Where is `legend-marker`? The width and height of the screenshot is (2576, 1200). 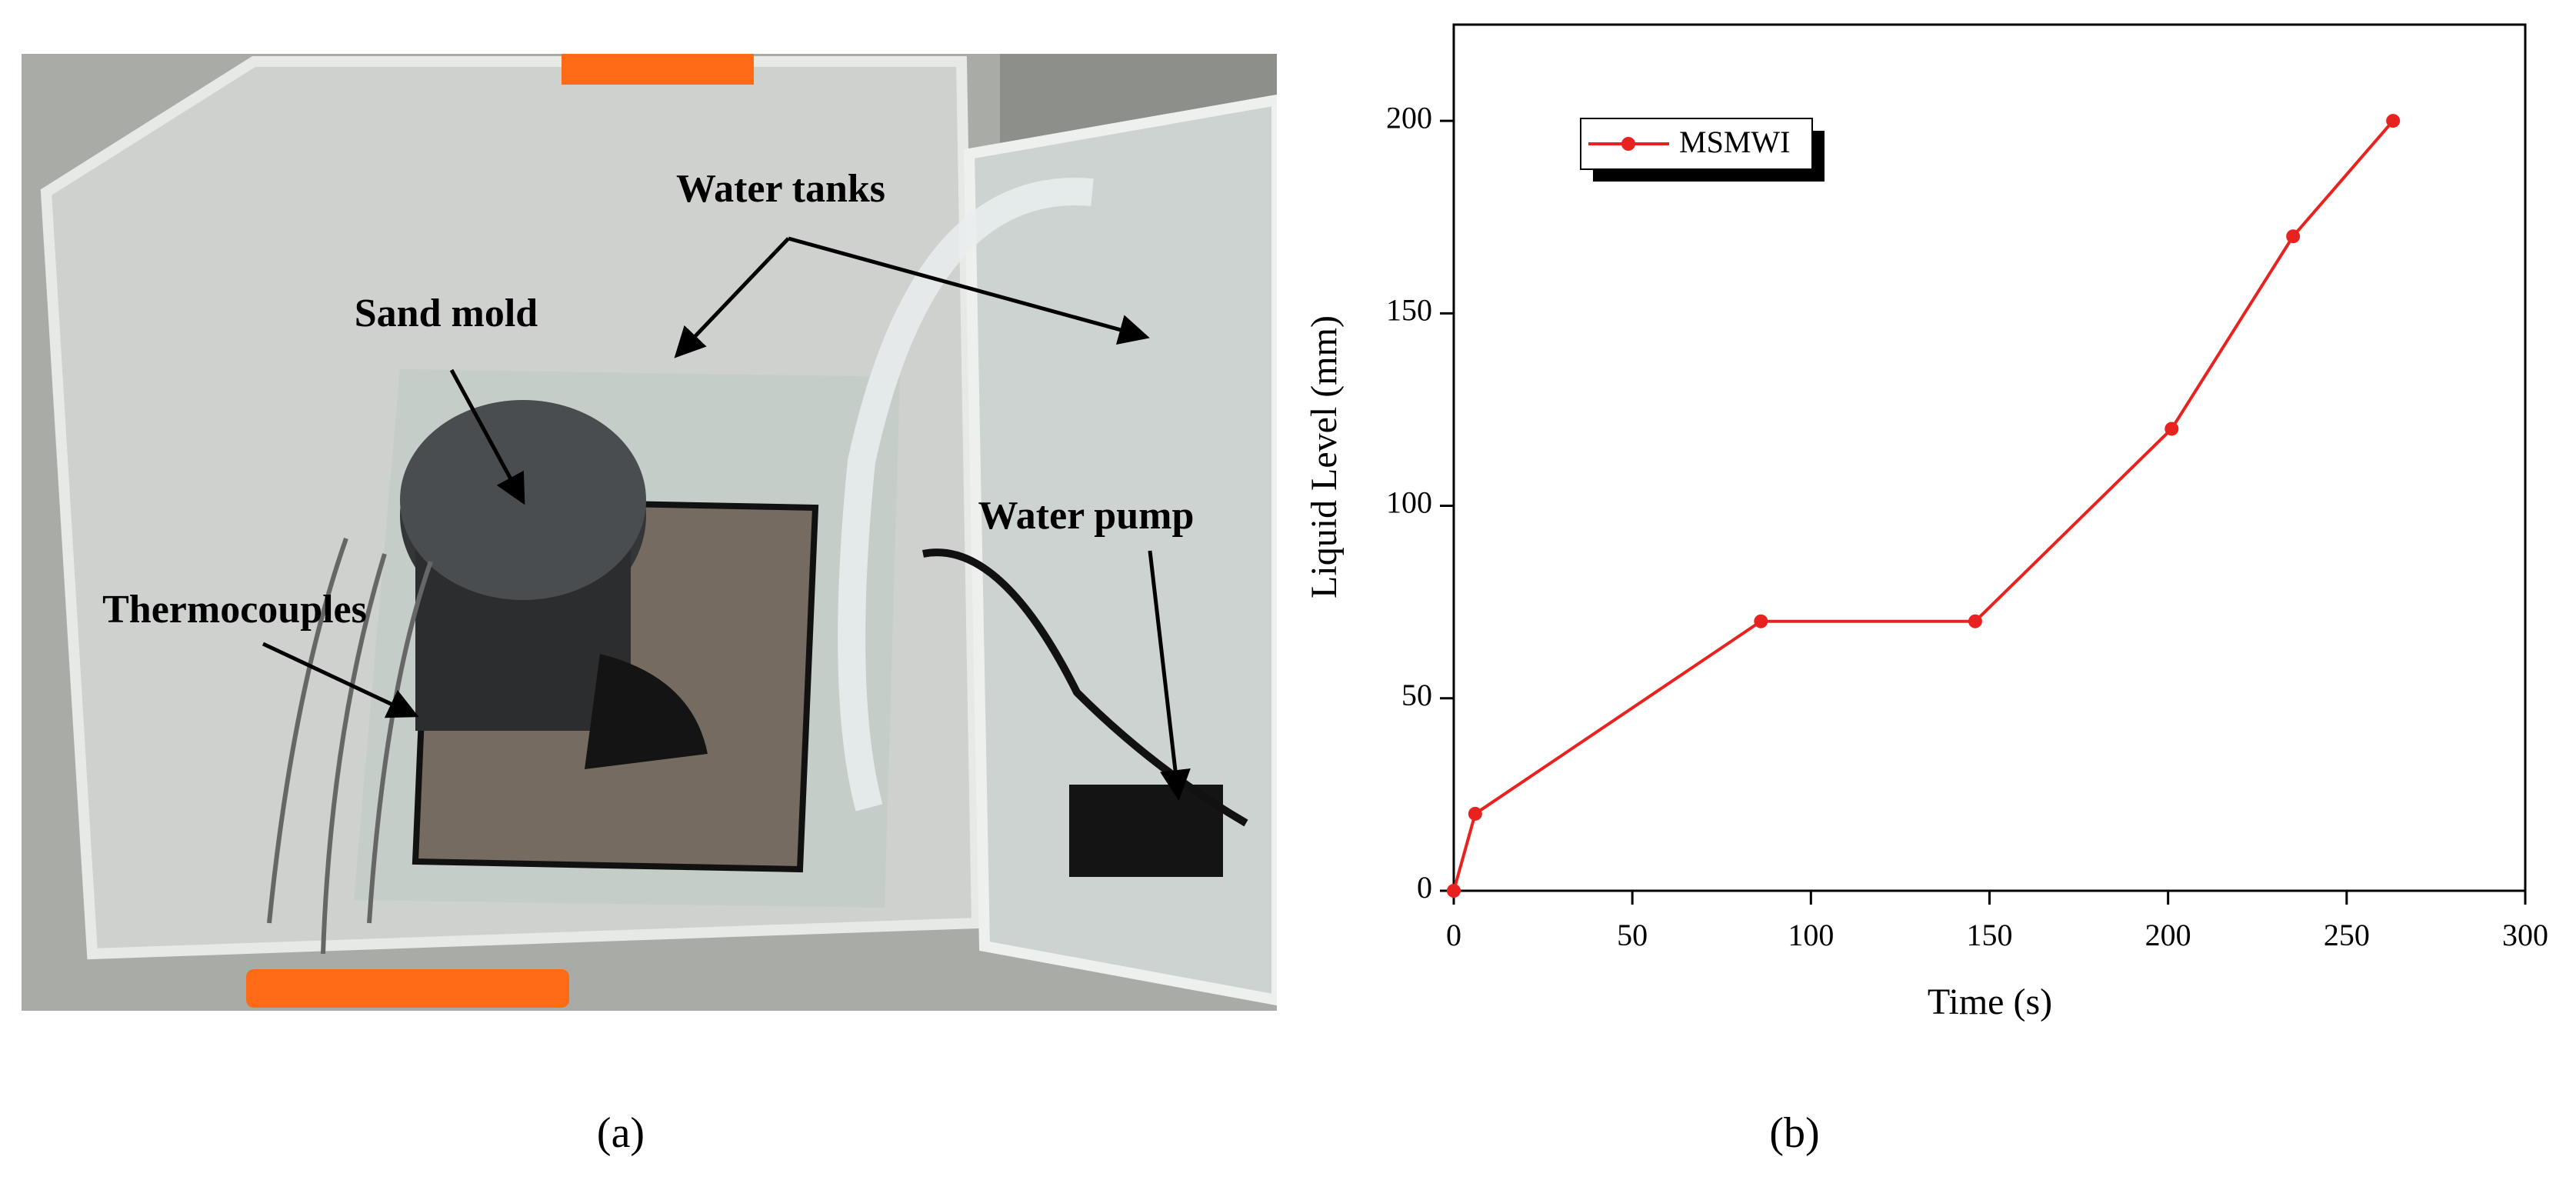
legend-marker is located at coordinates (1628, 144).